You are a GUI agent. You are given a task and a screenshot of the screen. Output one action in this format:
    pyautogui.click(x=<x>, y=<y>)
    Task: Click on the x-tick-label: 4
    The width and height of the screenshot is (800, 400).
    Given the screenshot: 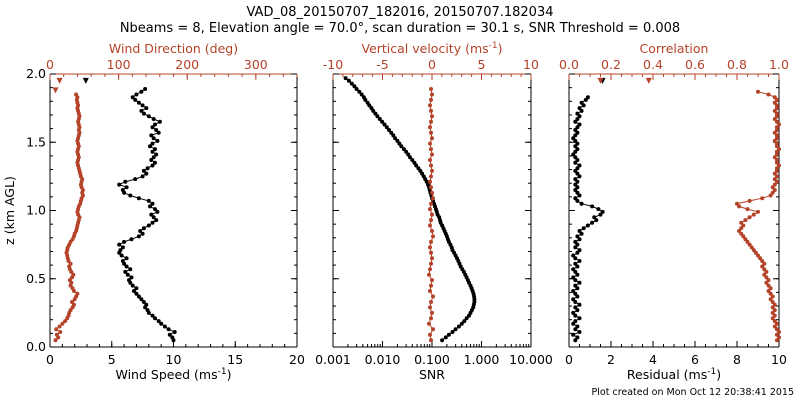 What is the action you would take?
    pyautogui.click(x=653, y=359)
    